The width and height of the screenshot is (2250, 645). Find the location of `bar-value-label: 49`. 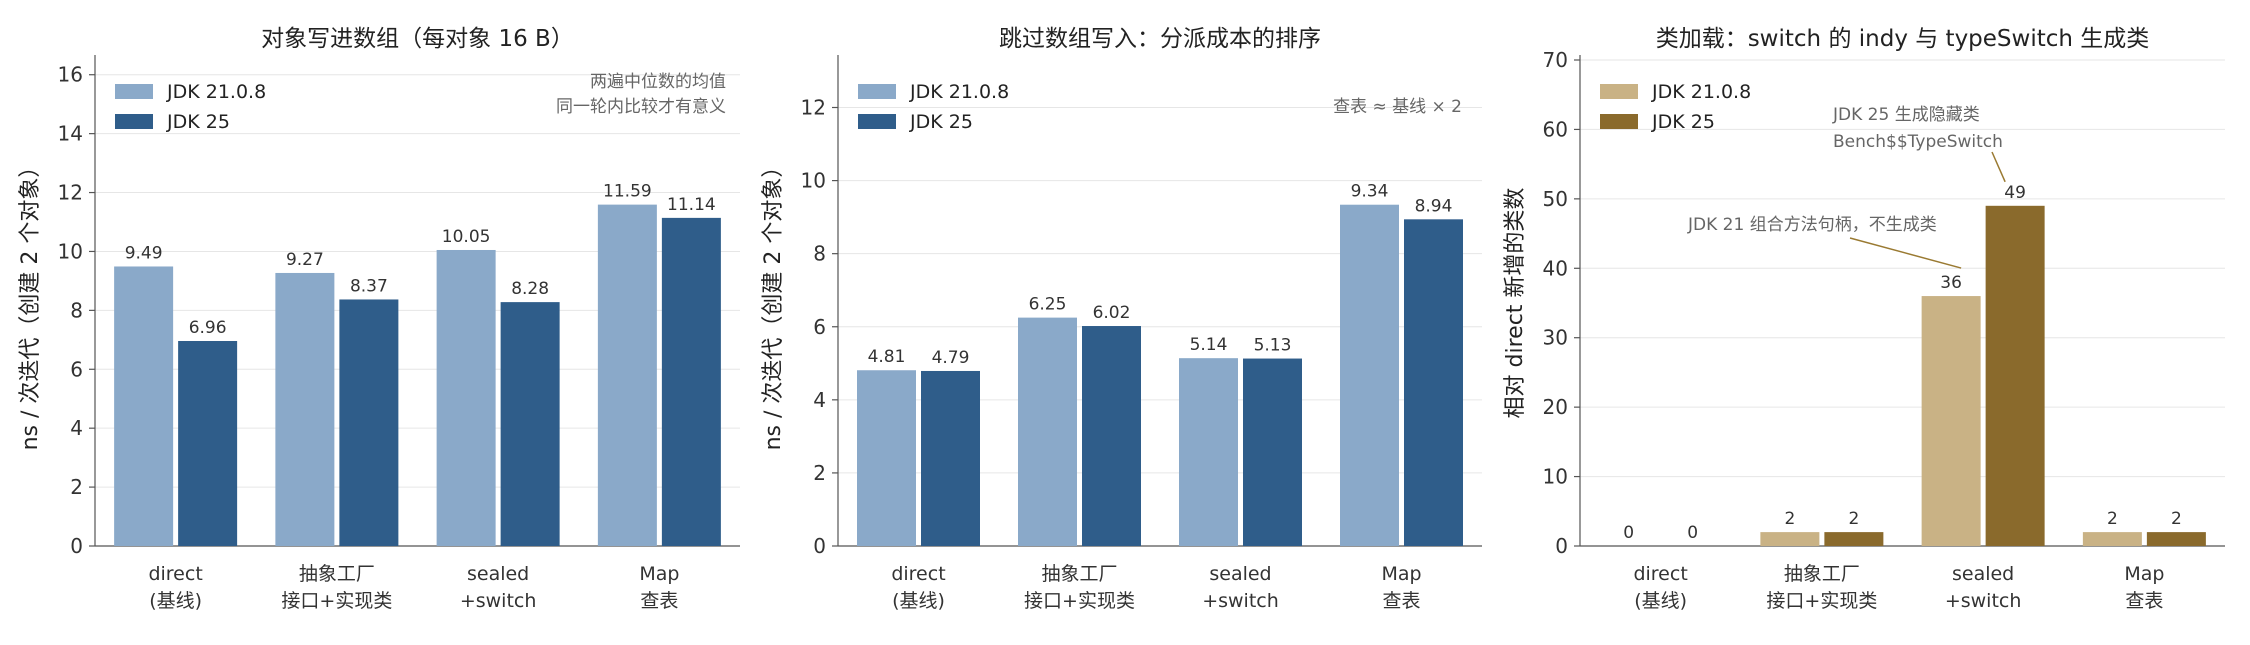

bar-value-label: 49 is located at coordinates (2015, 193).